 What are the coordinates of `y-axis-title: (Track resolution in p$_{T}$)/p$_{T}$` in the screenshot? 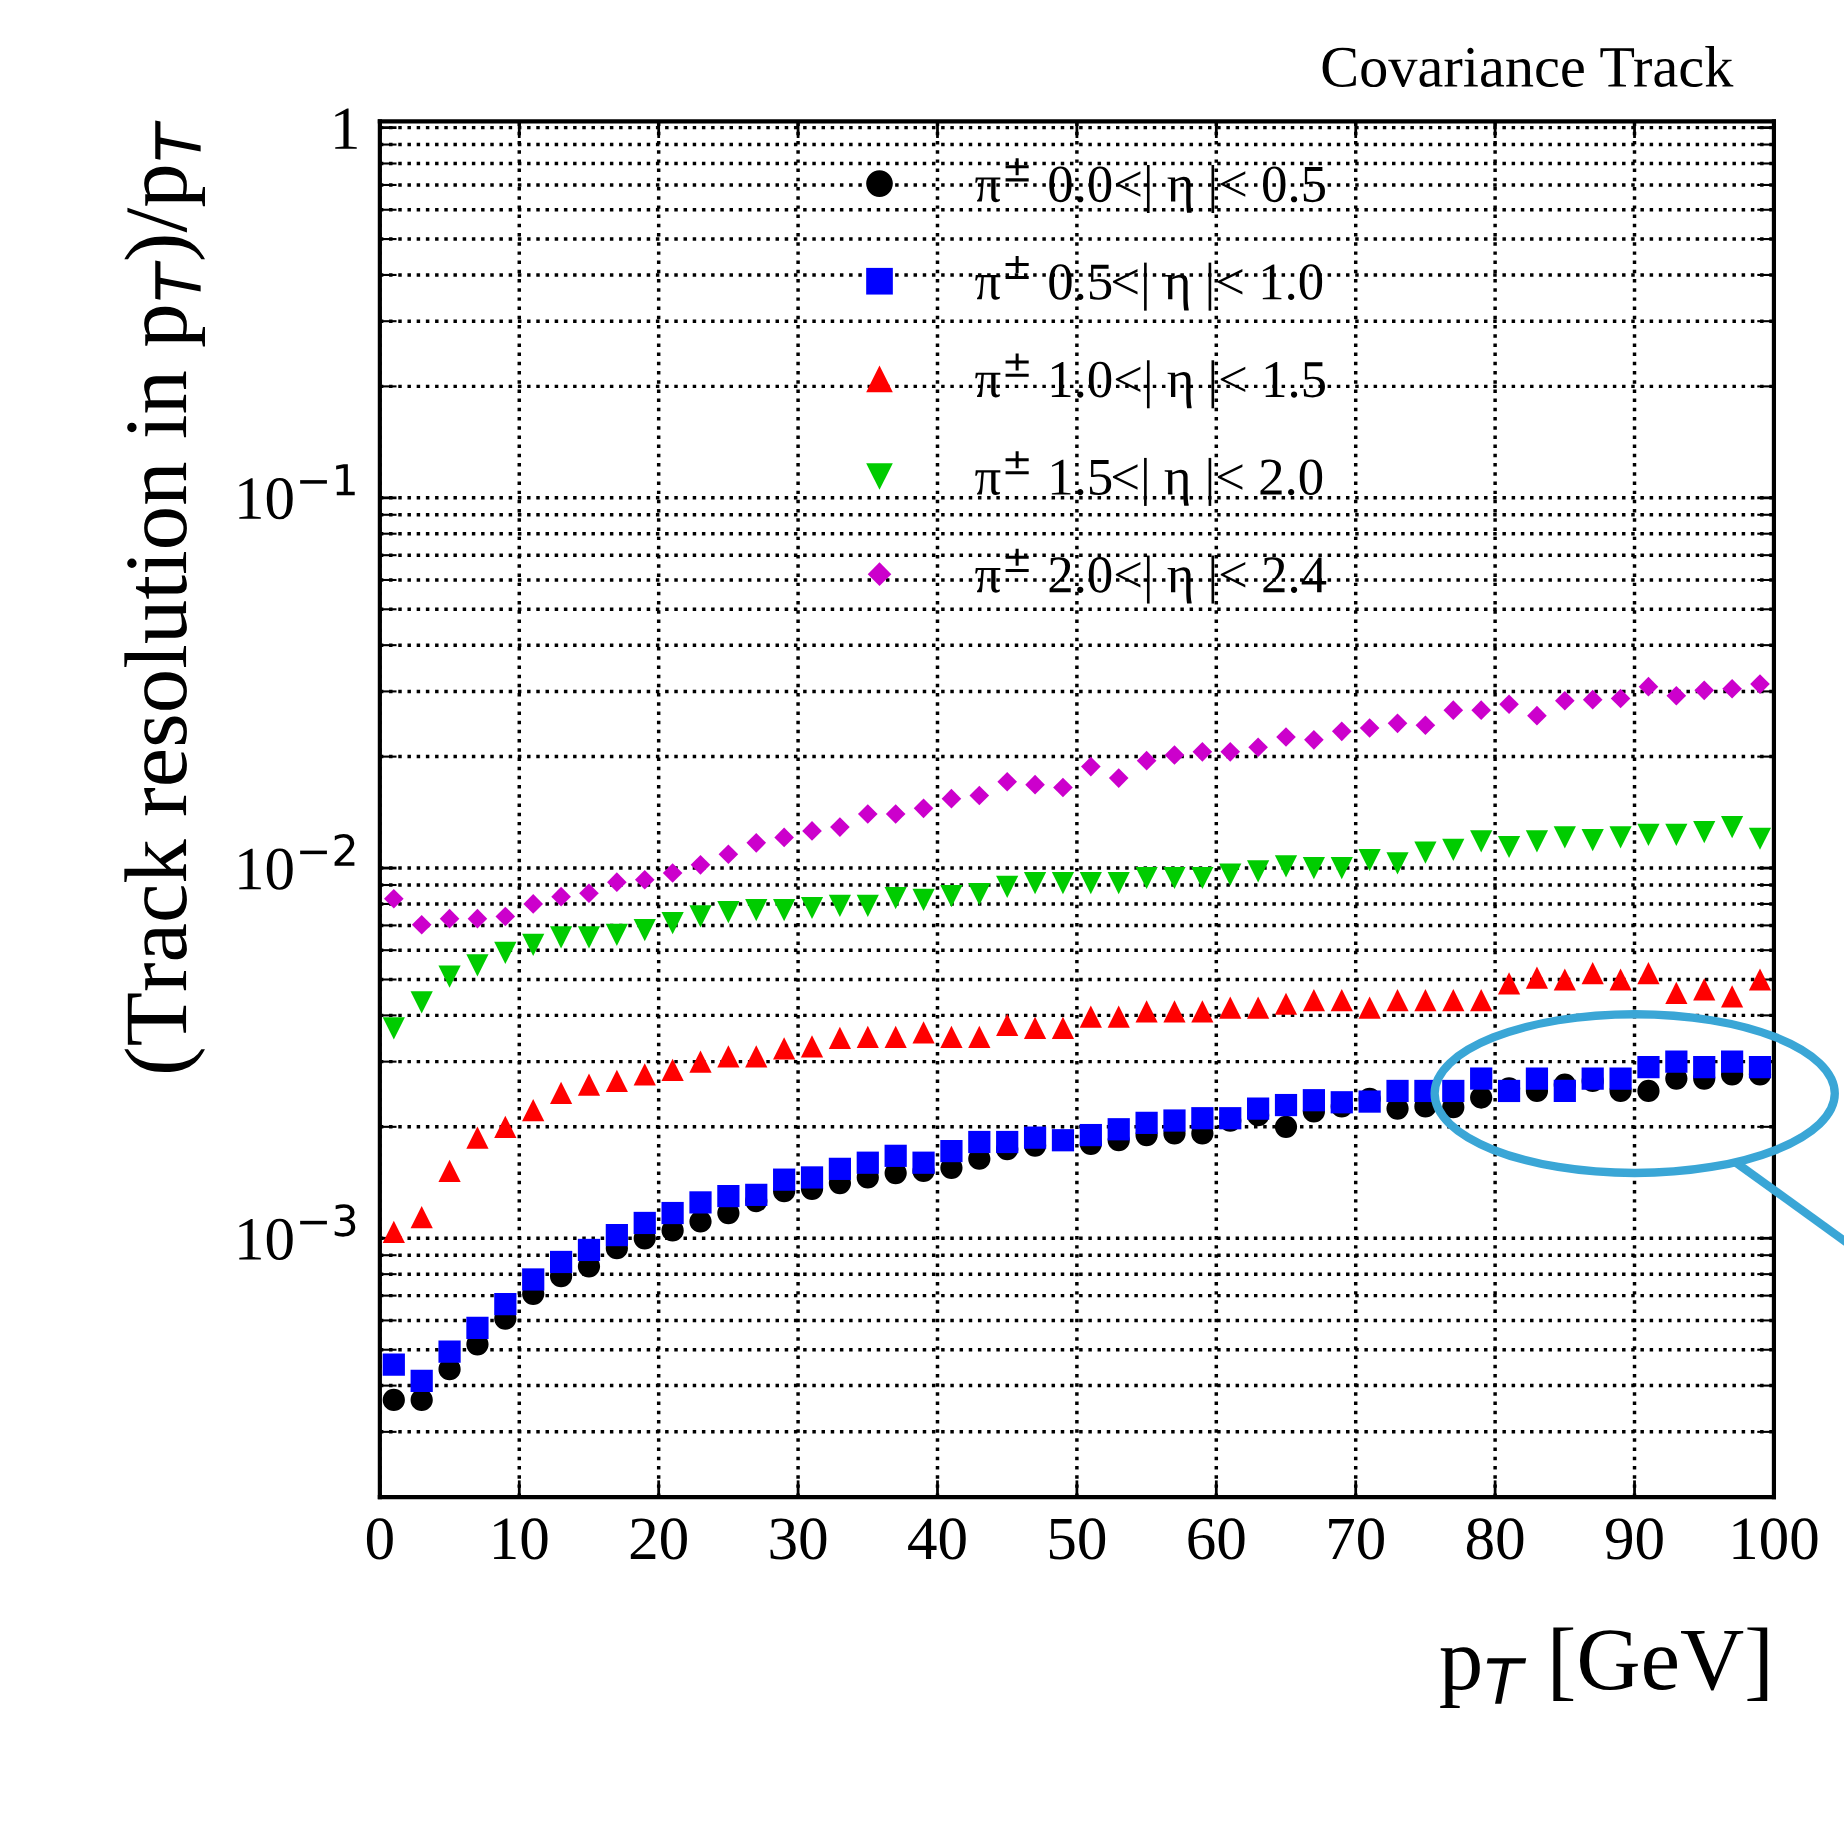 It's located at (164, 596).